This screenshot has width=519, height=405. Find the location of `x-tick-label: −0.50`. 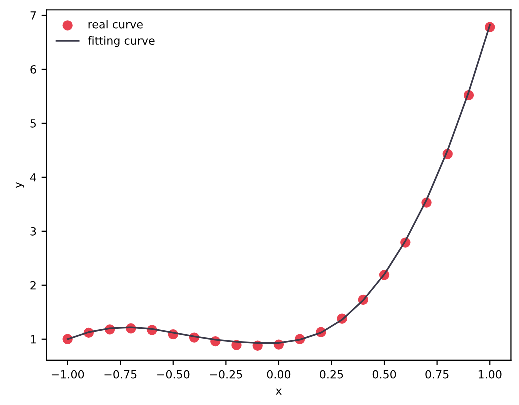

x-tick-label: −0.50 is located at coordinates (174, 374).